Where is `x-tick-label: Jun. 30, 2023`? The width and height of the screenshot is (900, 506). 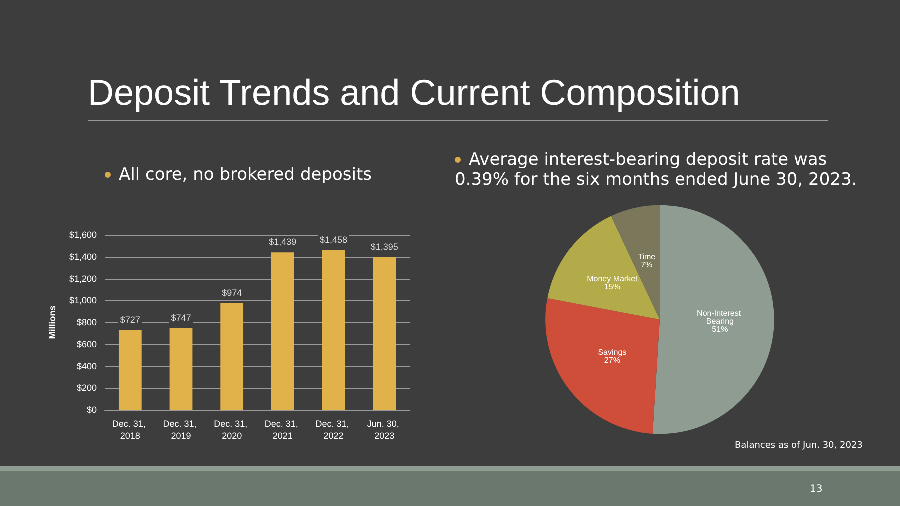 x-tick-label: Jun. 30, 2023 is located at coordinates (384, 430).